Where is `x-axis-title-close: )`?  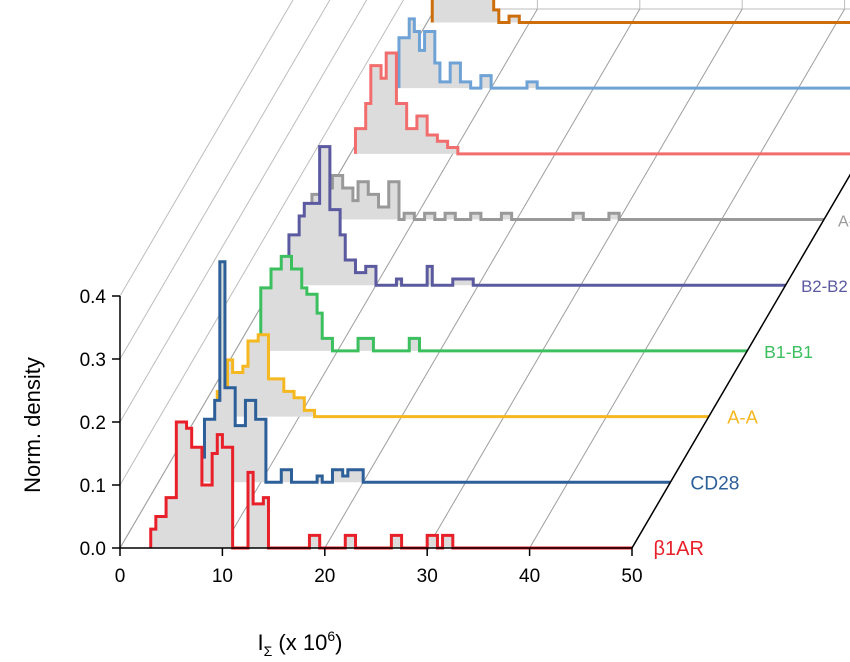 x-axis-title-close: ) is located at coordinates (338, 642).